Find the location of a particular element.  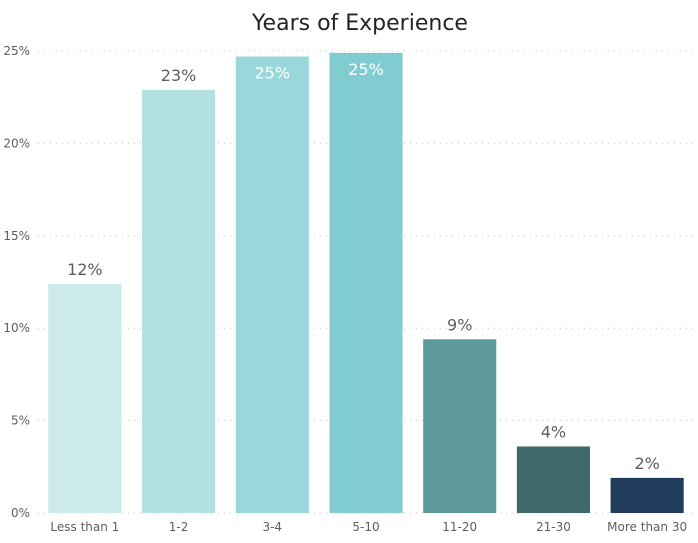

data-label: 2% is located at coordinates (646, 463).